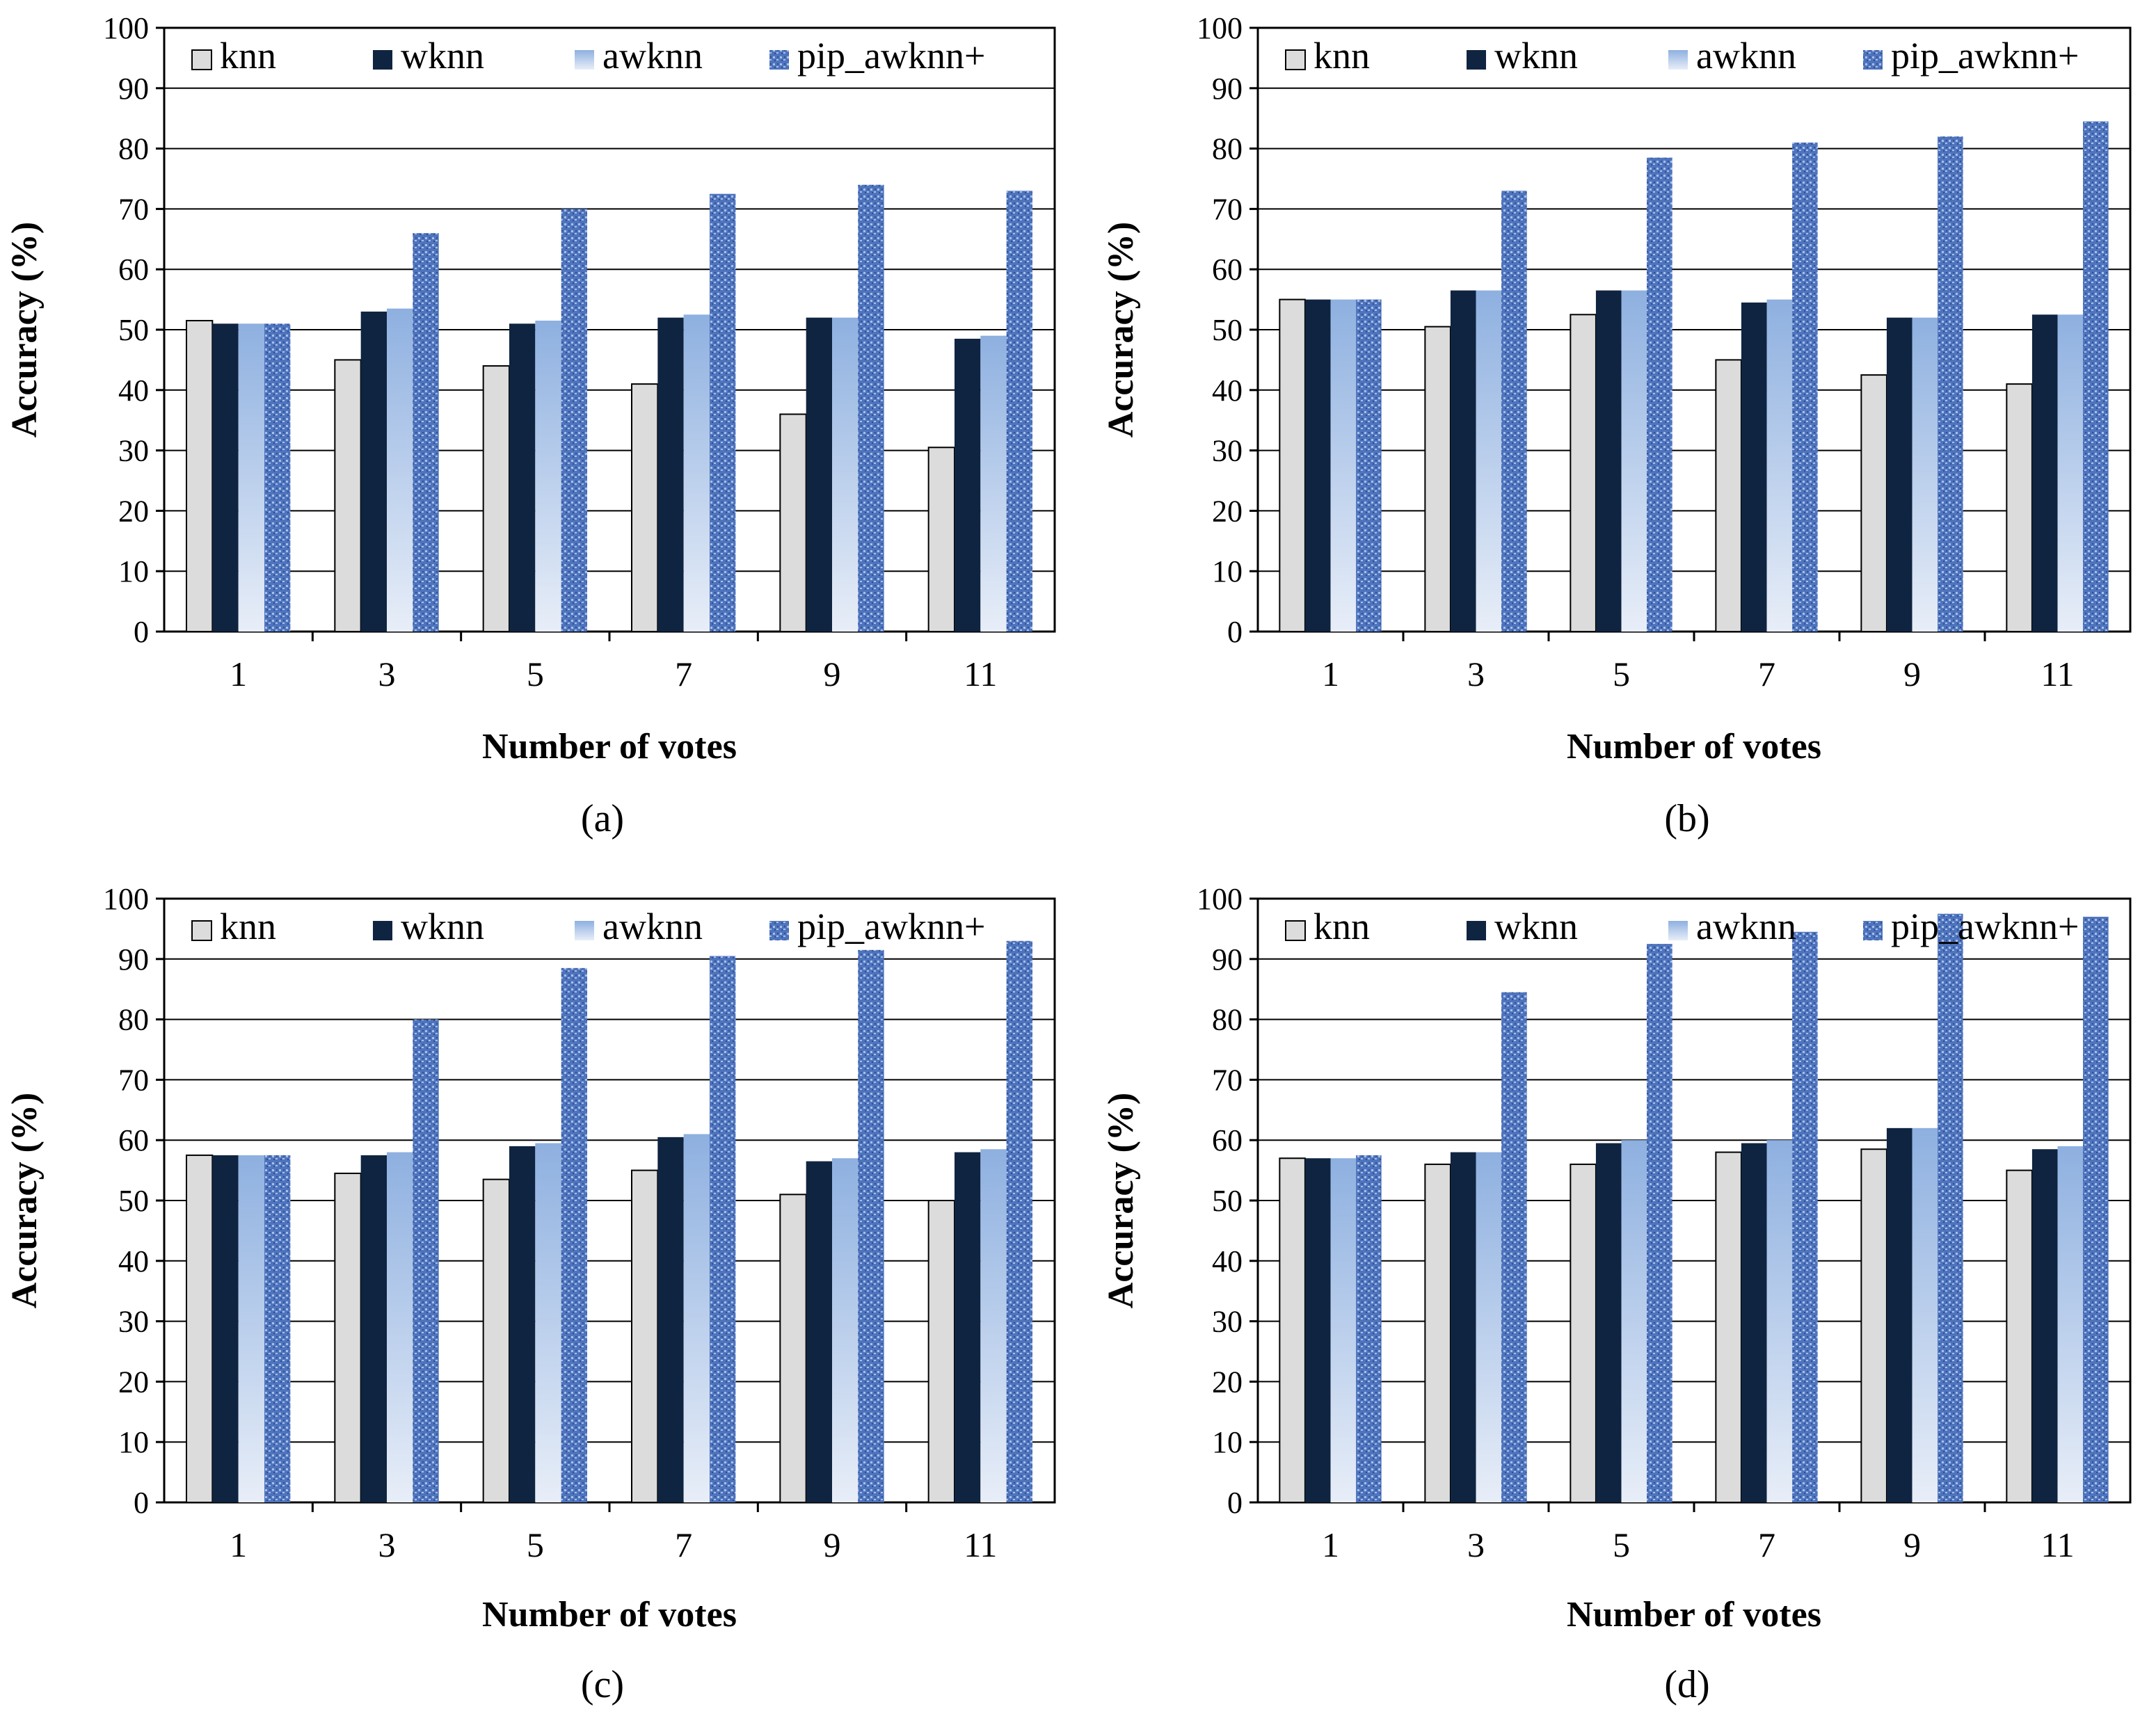 Image resolution: width=2156 pixels, height=1718 pixels. What do you see at coordinates (1694, 1615) in the screenshot?
I see `x-axis-title: Number of votes` at bounding box center [1694, 1615].